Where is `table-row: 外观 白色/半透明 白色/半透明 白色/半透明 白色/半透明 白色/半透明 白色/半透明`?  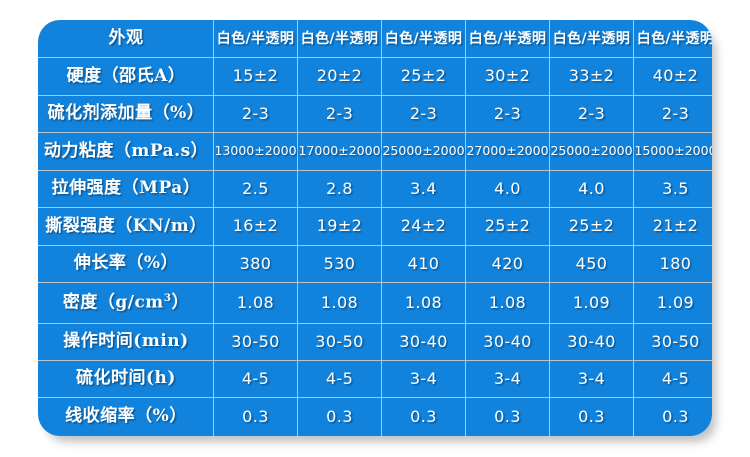 table-row: 外观 白色/半透明 白色/半透明 白色/半透明 白色/半透明 白色/半透明 白色/半透明 is located at coordinates (375, 39).